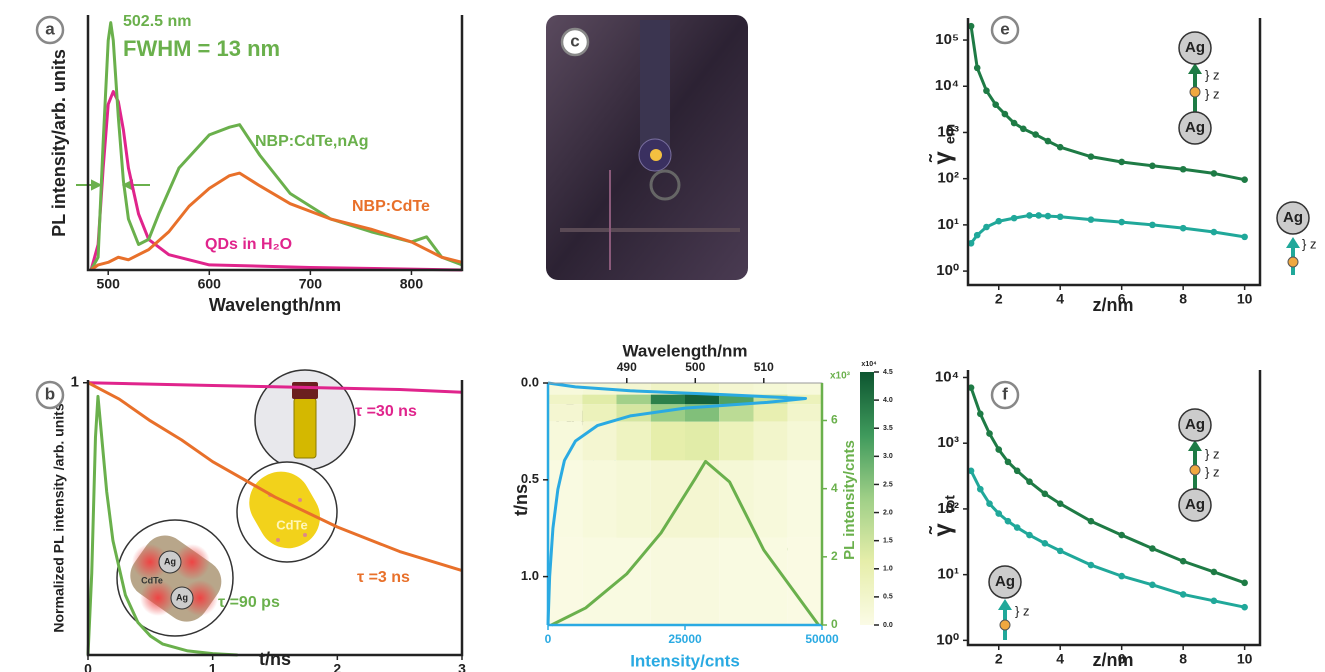  Describe the element at coordinates (50, 28) in the screenshot. I see `panel-label: a` at that location.